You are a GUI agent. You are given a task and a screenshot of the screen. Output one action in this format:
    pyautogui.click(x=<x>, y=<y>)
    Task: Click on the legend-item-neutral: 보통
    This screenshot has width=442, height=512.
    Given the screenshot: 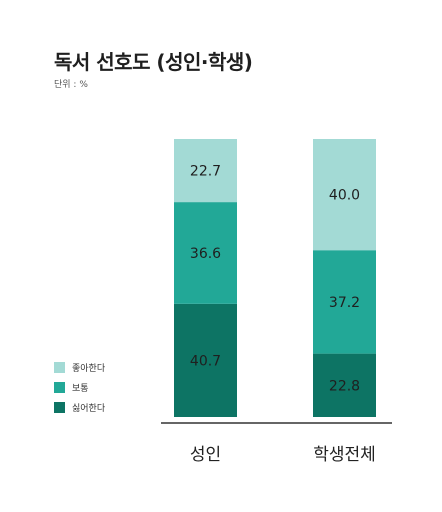 What is the action you would take?
    pyautogui.click(x=79, y=388)
    